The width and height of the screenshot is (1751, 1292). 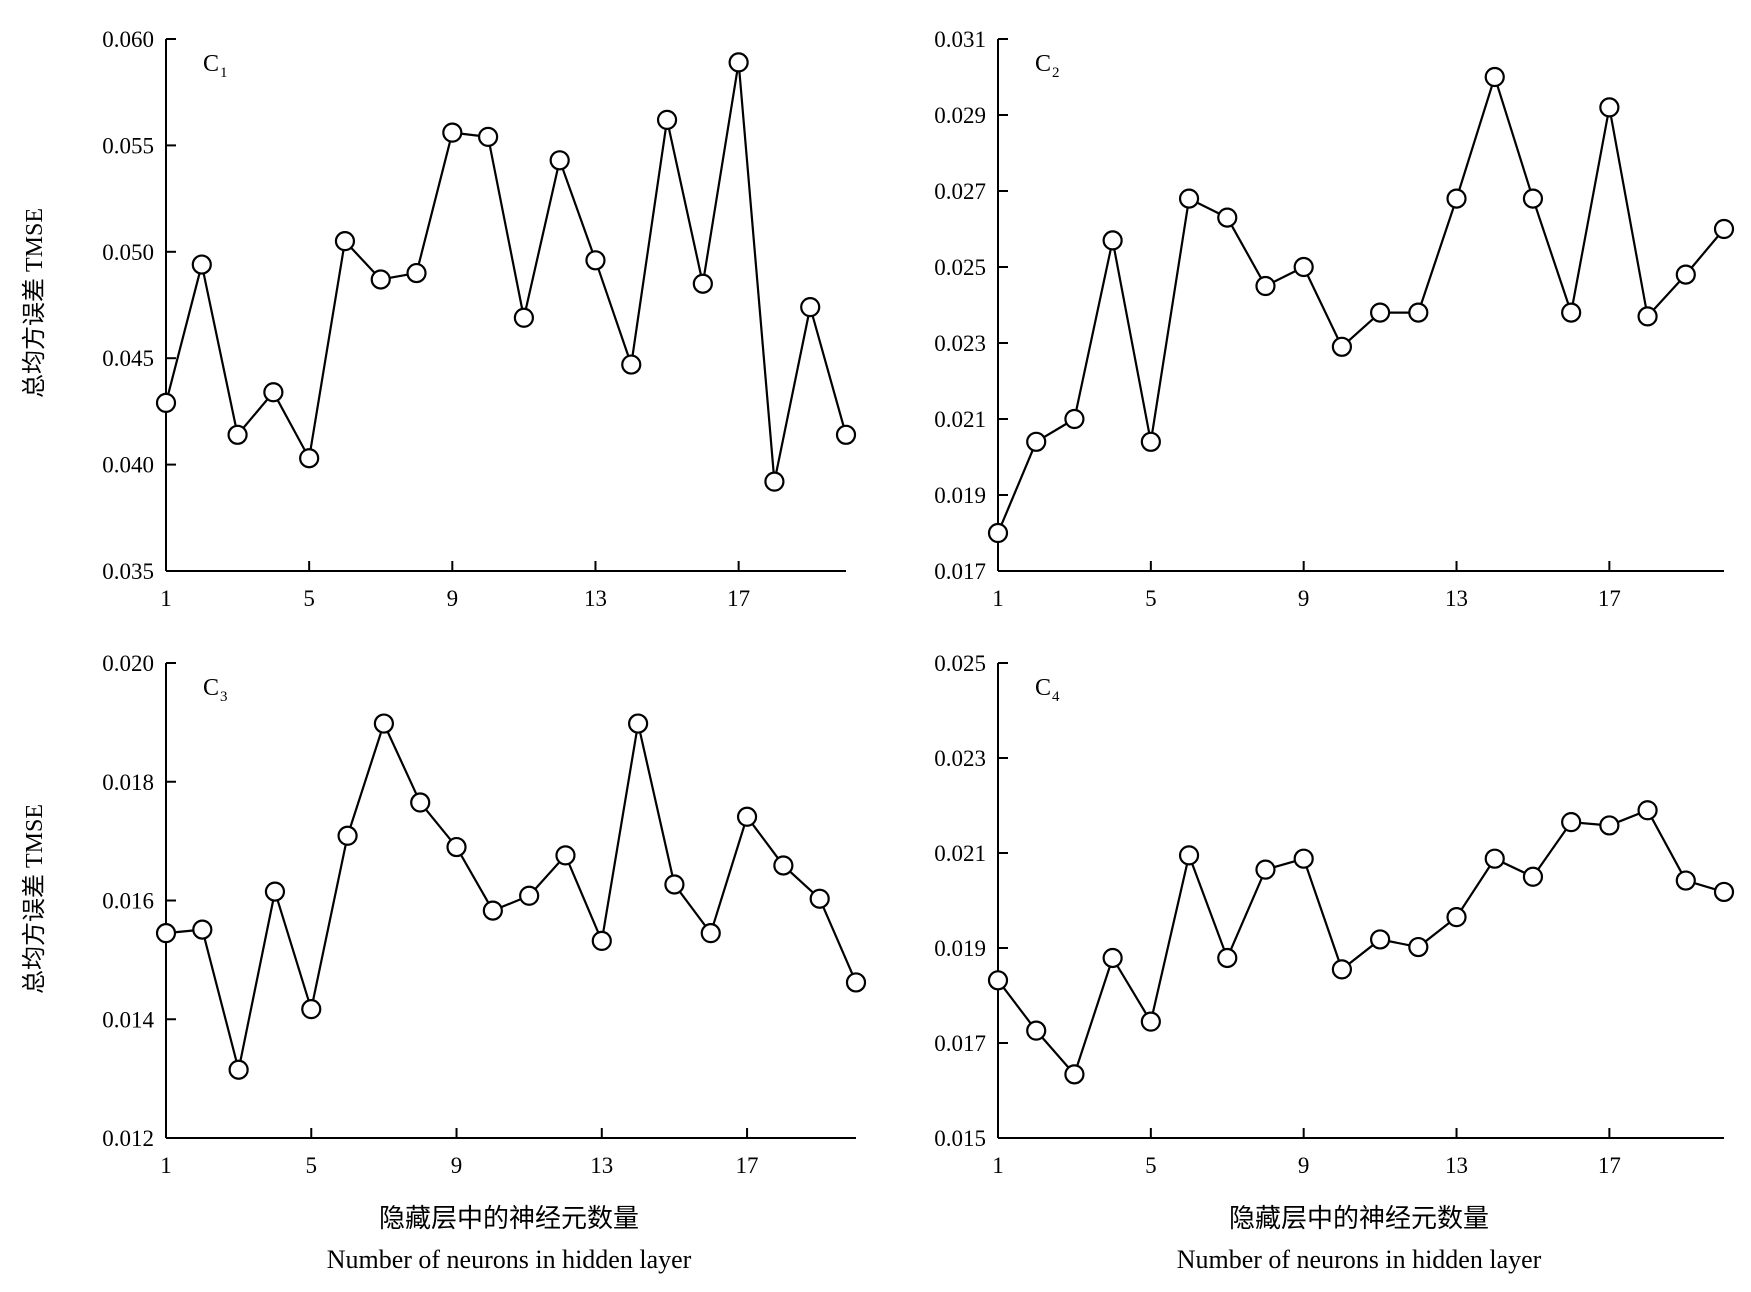 What do you see at coordinates (960, 853) in the screenshot?
I see `y-tick-label-c4: 0.021` at bounding box center [960, 853].